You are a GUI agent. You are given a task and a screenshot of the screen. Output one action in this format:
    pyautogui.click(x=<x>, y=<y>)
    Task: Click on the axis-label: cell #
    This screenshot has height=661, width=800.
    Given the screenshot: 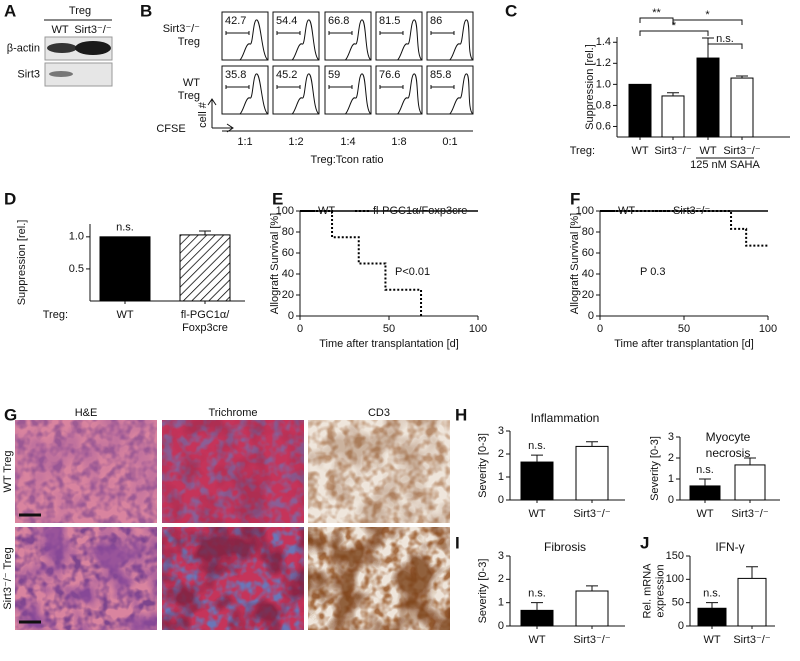 What is the action you would take?
    pyautogui.click(x=203, y=114)
    